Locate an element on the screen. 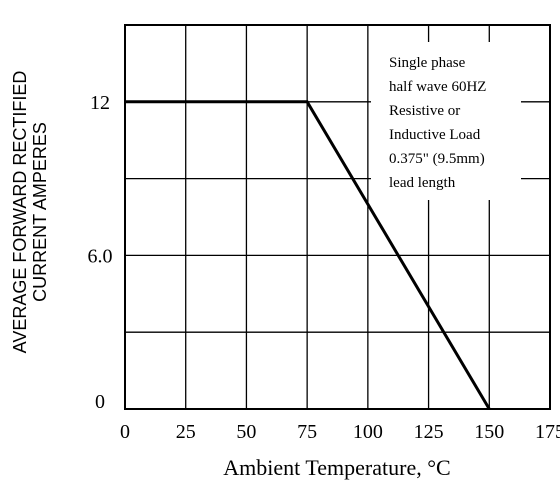 Image resolution: width=560 pixels, height=484 pixels. x-tick-label-4: 100 is located at coordinates (368, 432).